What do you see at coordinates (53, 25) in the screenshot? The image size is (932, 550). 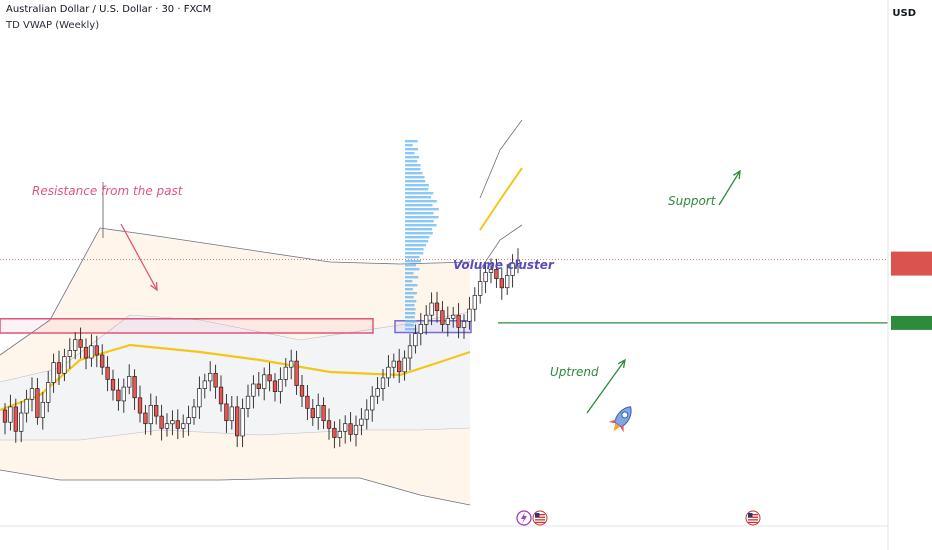 I see `indicator-label: TD VWAP (Weekly)` at bounding box center [53, 25].